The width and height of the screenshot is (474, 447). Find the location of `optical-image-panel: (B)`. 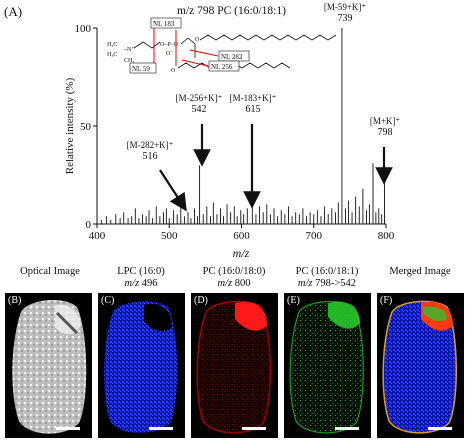

optical-image-panel: (B) is located at coordinates (48, 365).